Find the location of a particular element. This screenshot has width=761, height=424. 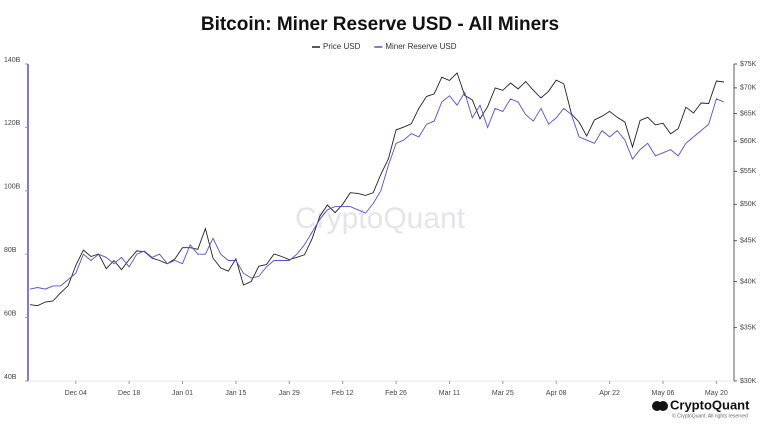

y2-tick-label: $35K is located at coordinates (748, 328).